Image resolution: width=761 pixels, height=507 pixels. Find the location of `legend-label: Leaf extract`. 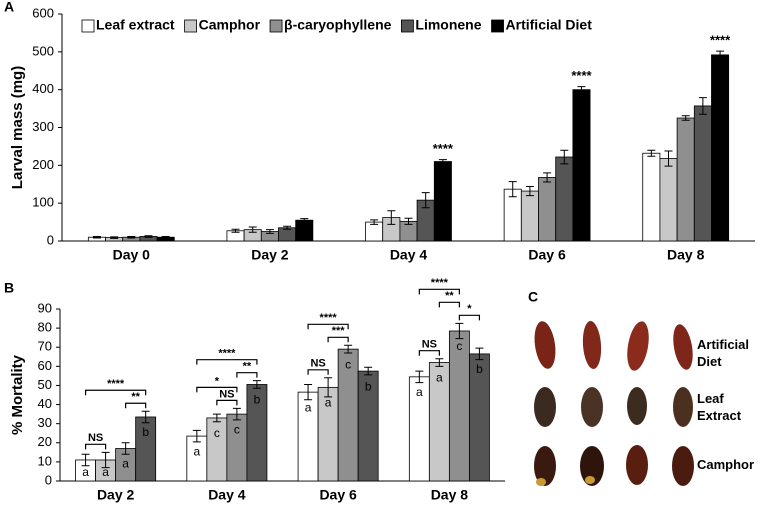

legend-label: Leaf extract is located at coordinates (135, 25).